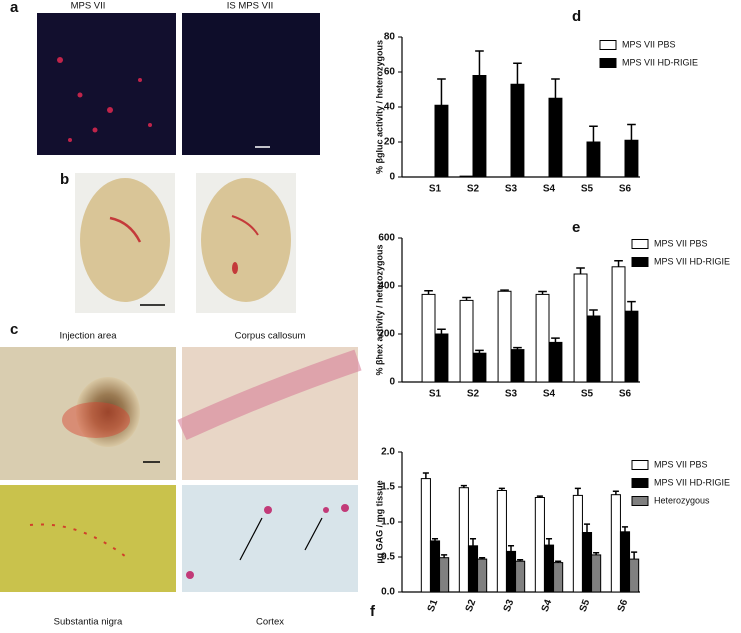 The width and height of the screenshot is (741, 633). Describe the element at coordinates (281, 539) in the screenshot. I see `arrows` at that location.